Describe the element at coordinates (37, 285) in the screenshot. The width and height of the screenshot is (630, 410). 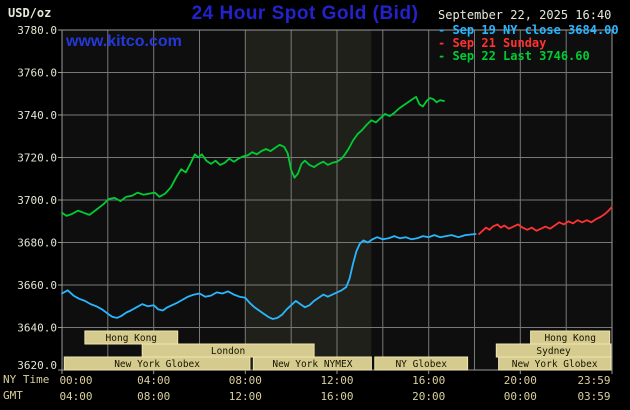
I see `y-tick-label: 3660.0` at that location.